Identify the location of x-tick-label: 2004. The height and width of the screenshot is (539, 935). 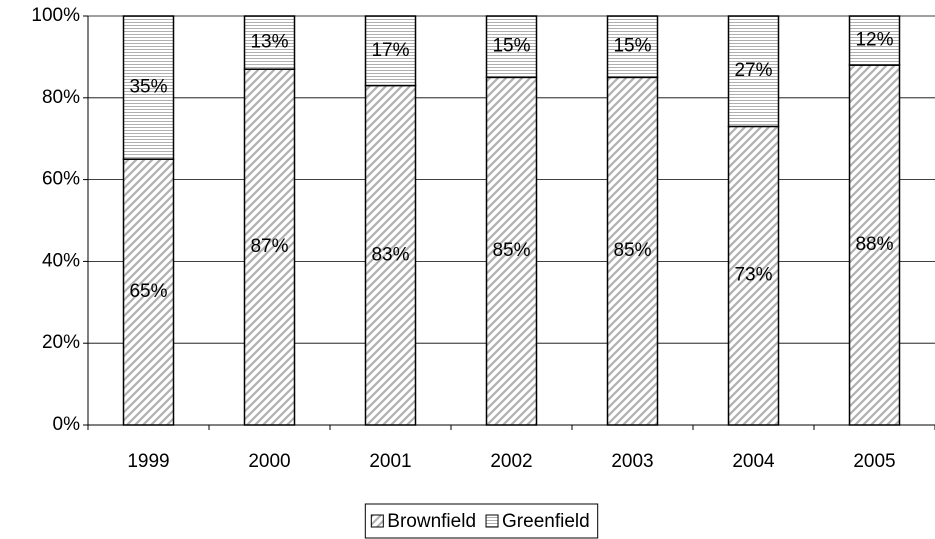
(753, 461).